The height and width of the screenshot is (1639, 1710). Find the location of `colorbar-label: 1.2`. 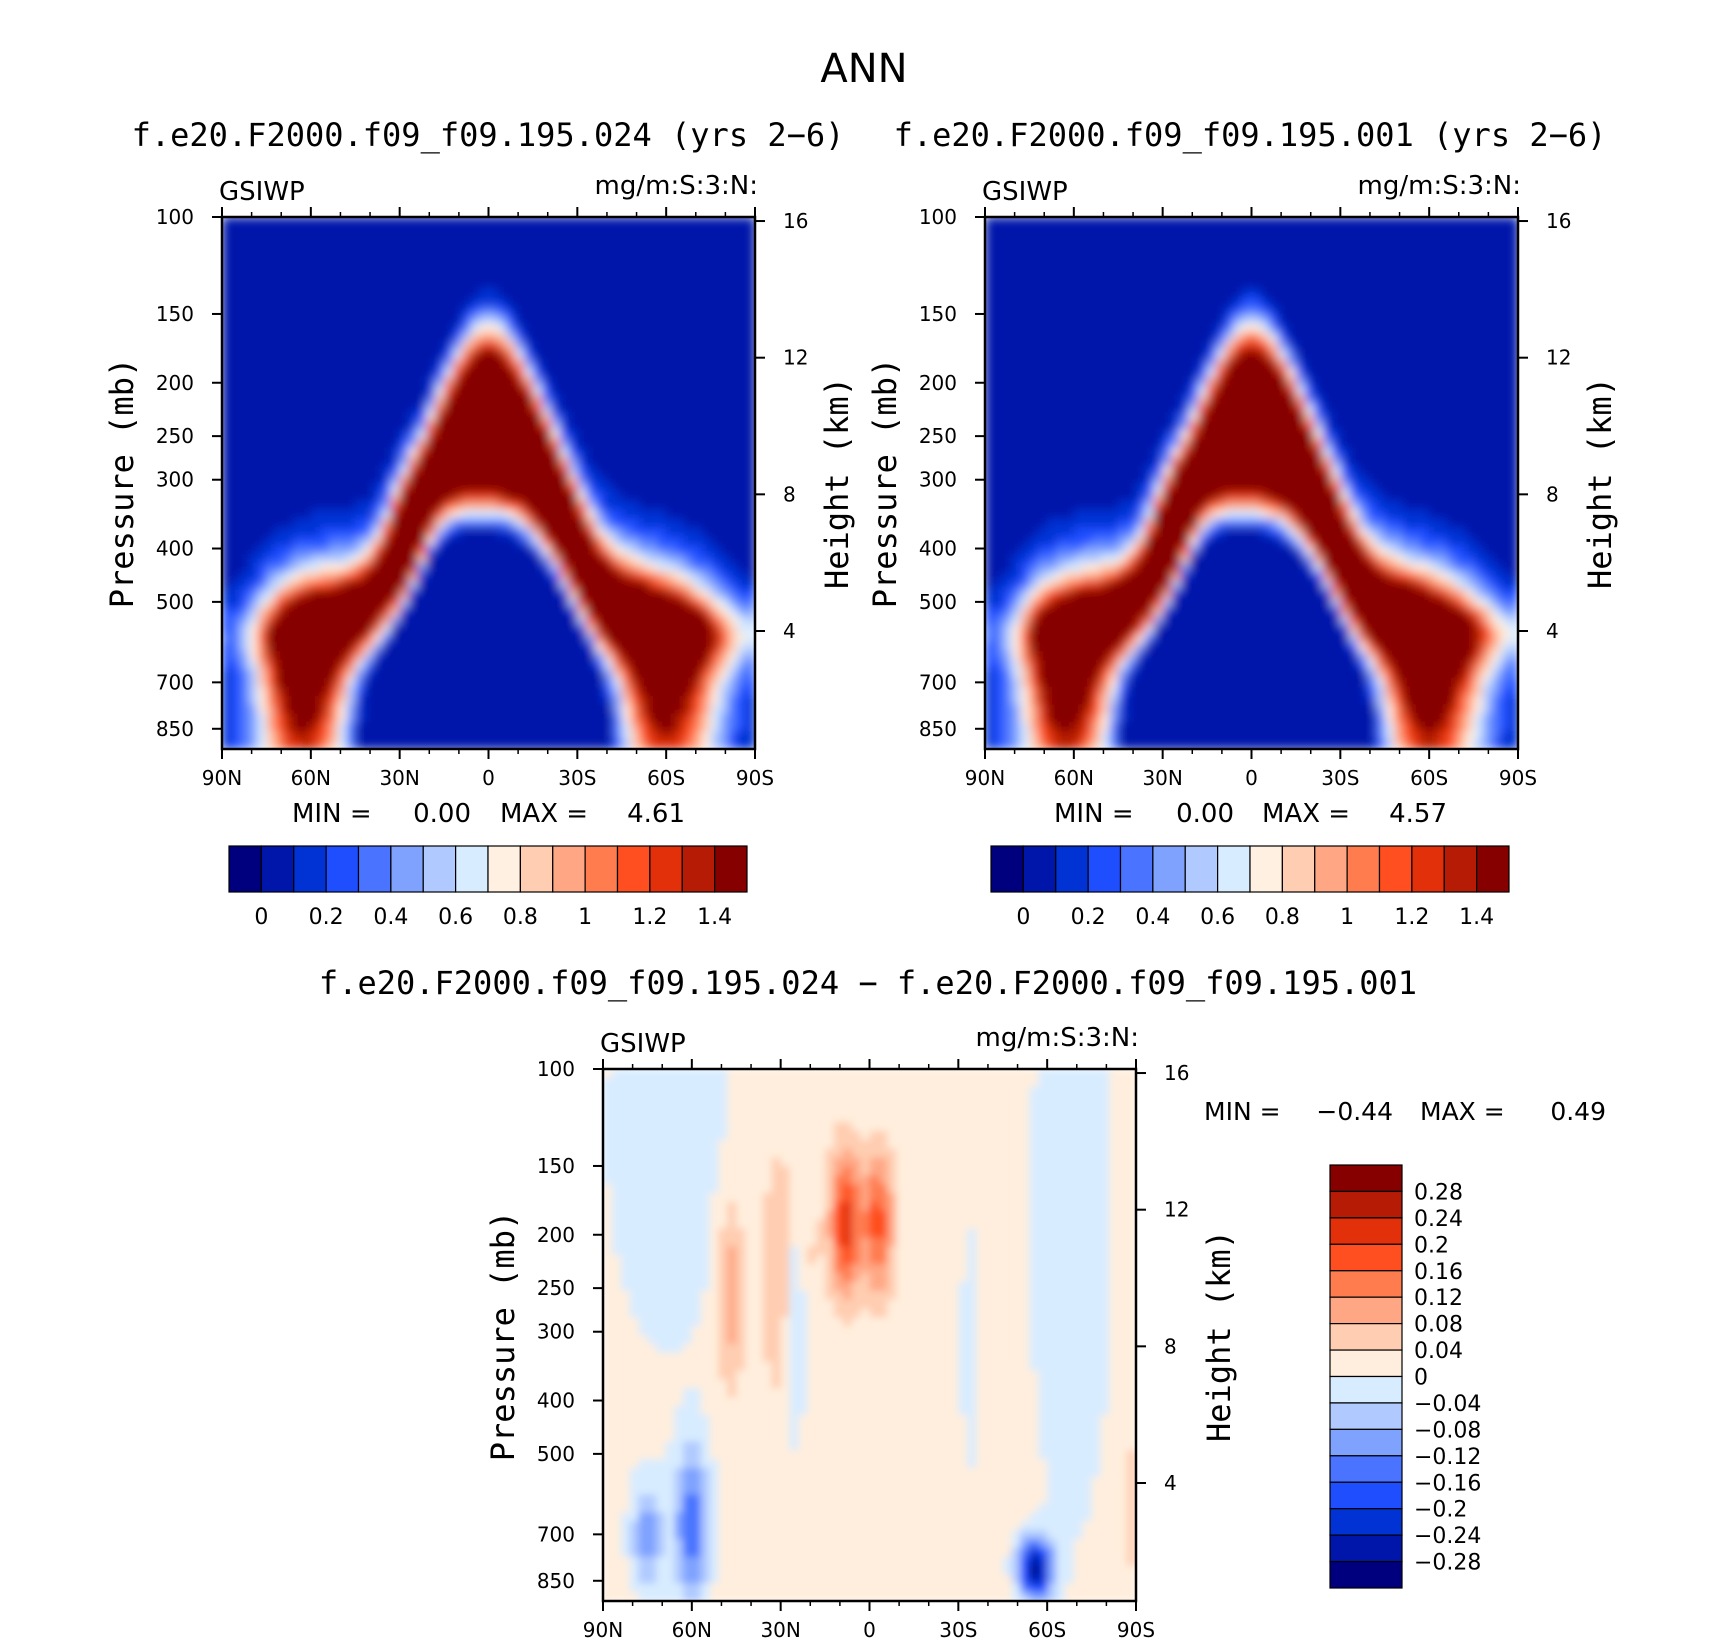

colorbar-label: 1.2 is located at coordinates (649, 917).